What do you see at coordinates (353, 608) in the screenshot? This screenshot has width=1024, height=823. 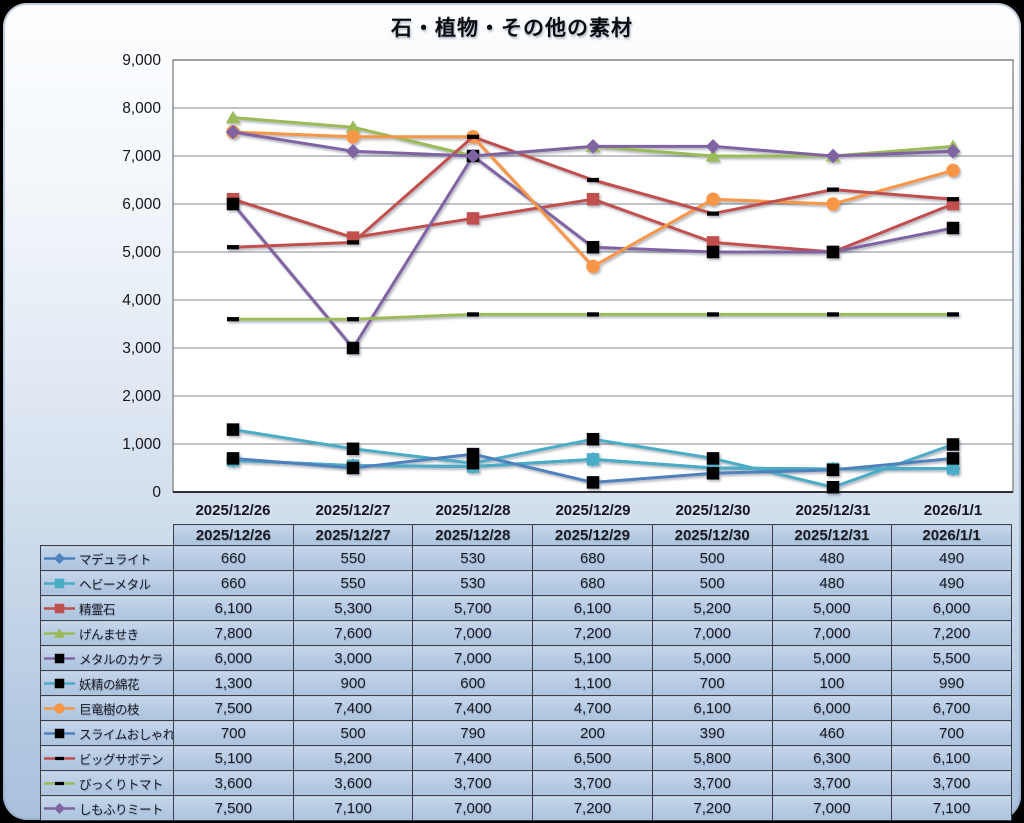 I see `price-cell: 5,300` at bounding box center [353, 608].